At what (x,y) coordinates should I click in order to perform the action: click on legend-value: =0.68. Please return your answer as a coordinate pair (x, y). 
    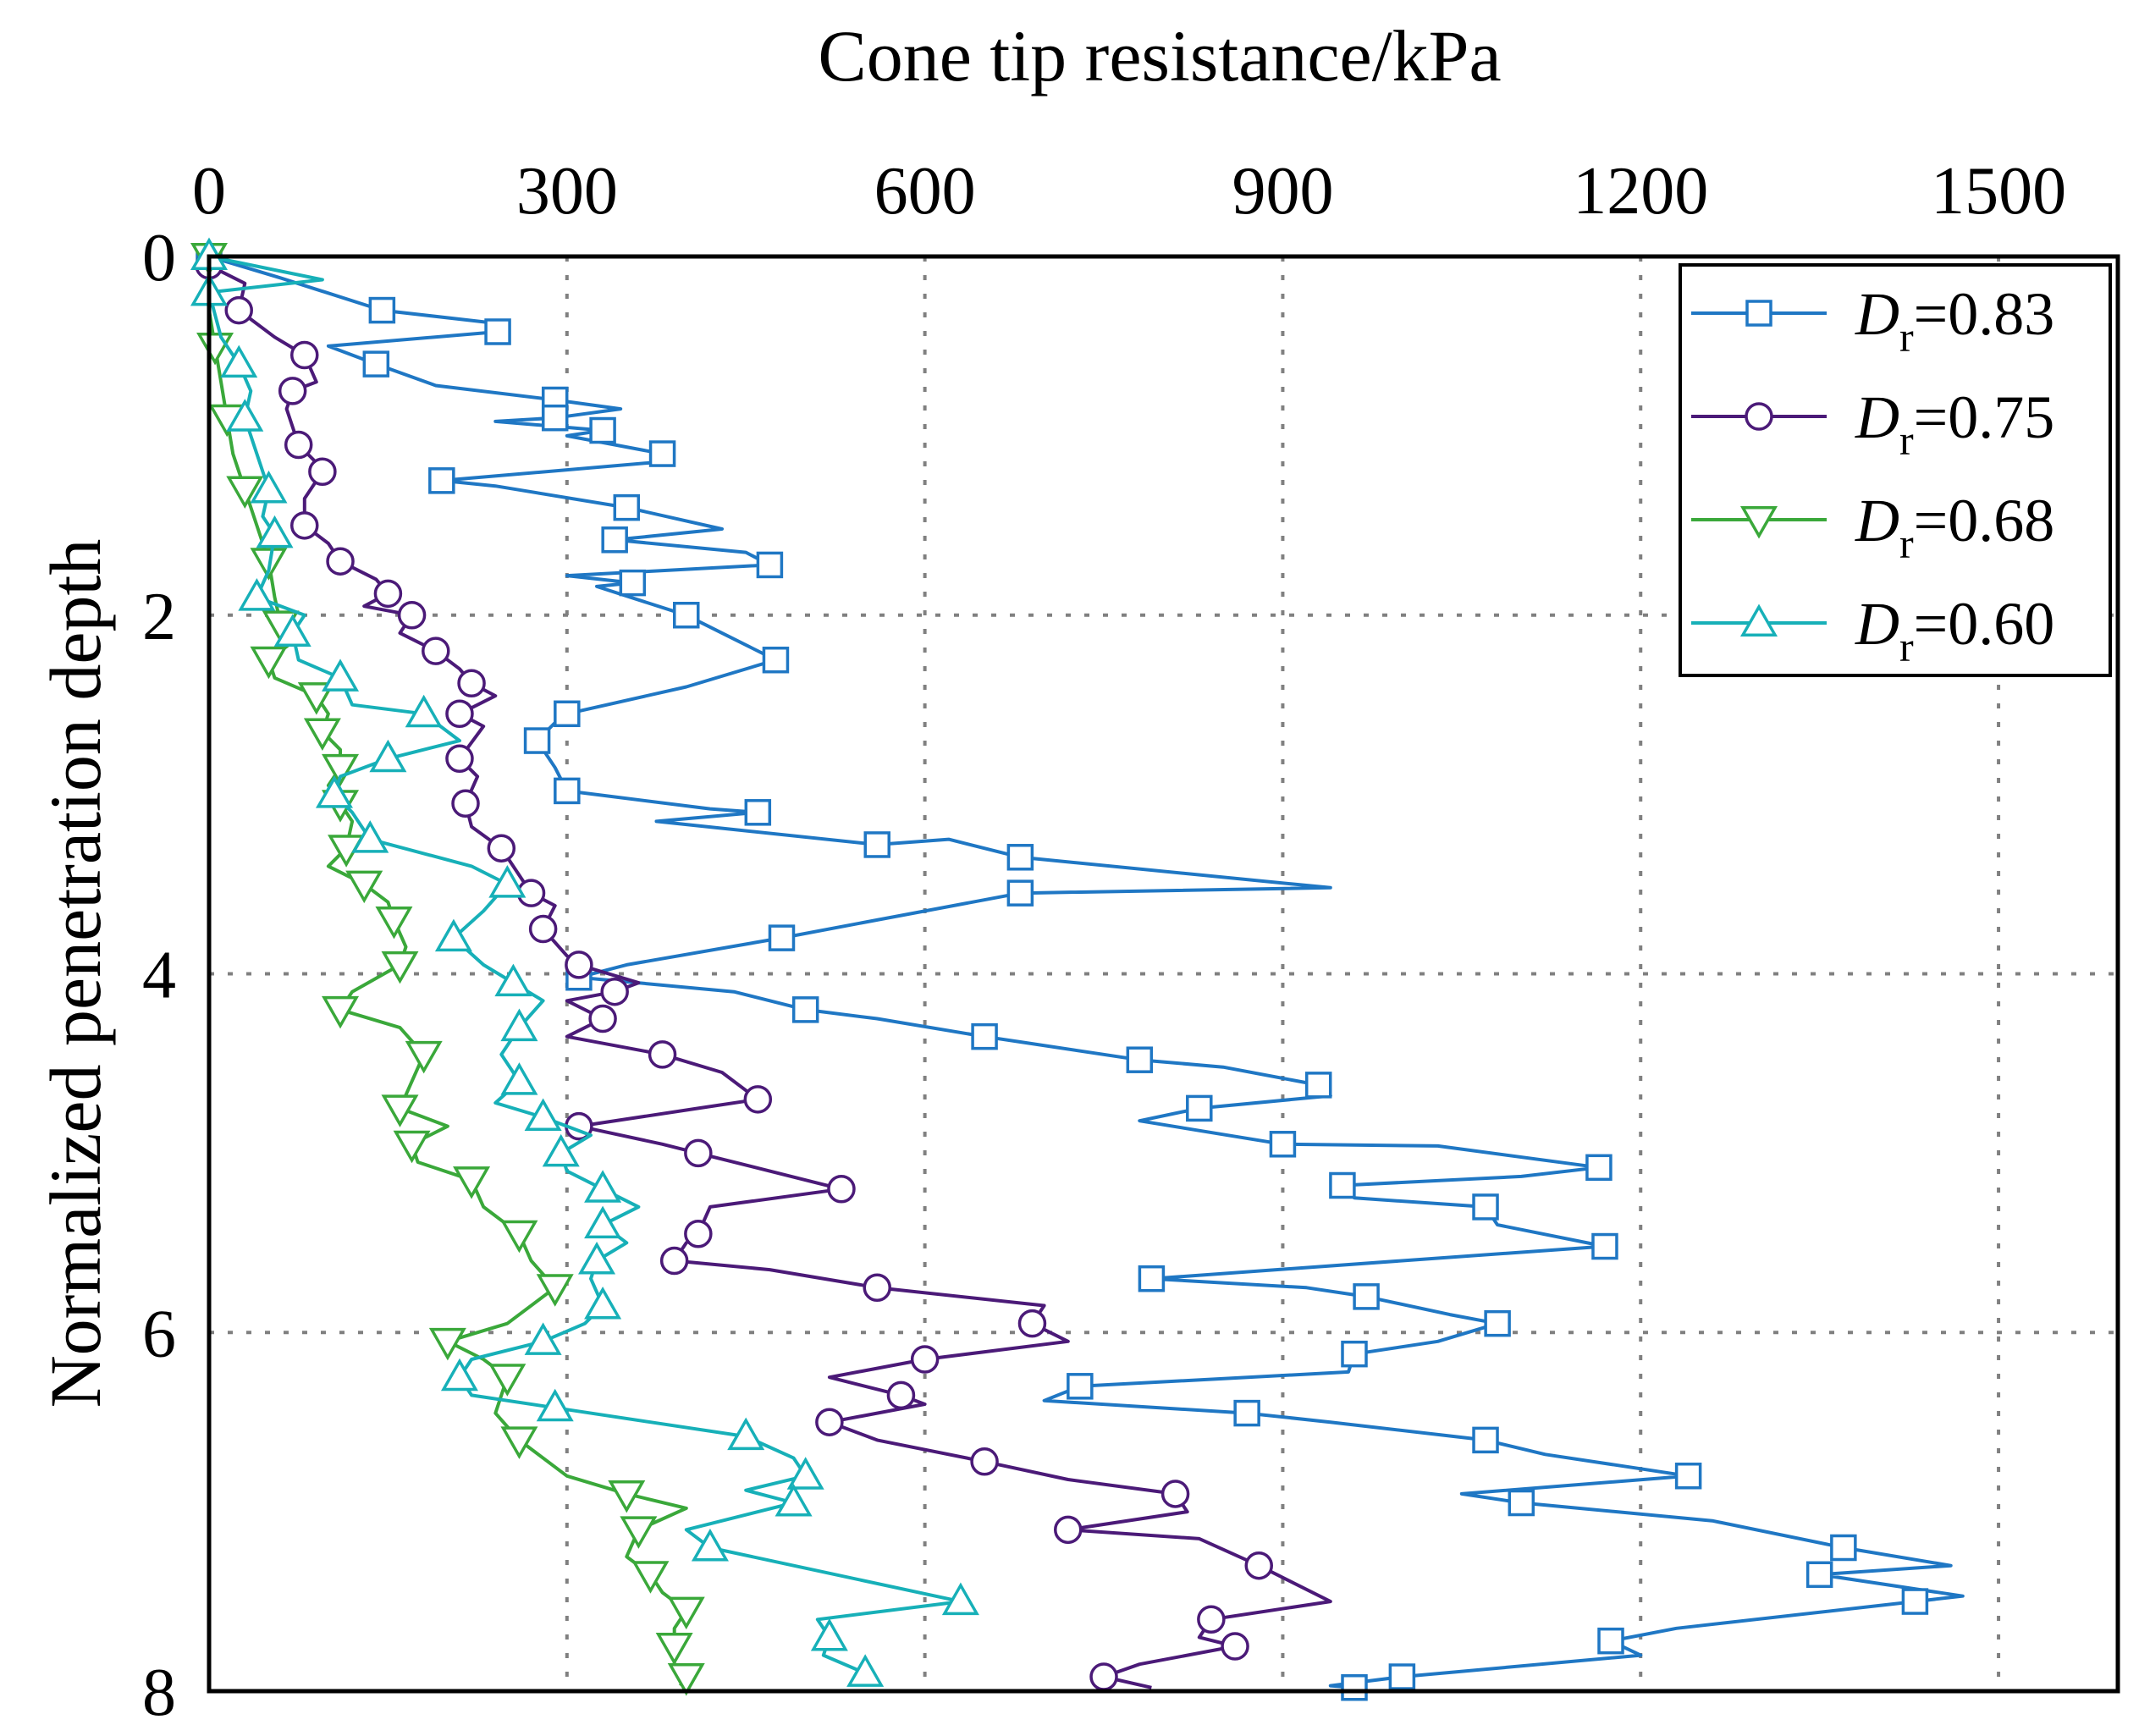
    Looking at the image, I should click on (1985, 520).